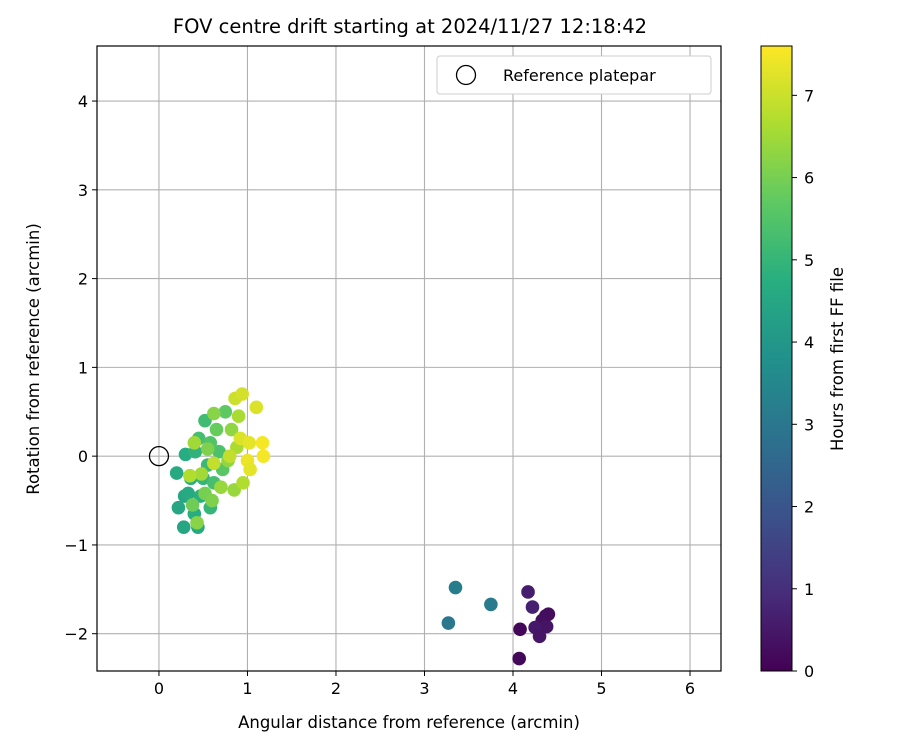 This screenshot has width=900, height=750. What do you see at coordinates (690, 688) in the screenshot?
I see `x-tick-label: 6` at bounding box center [690, 688].